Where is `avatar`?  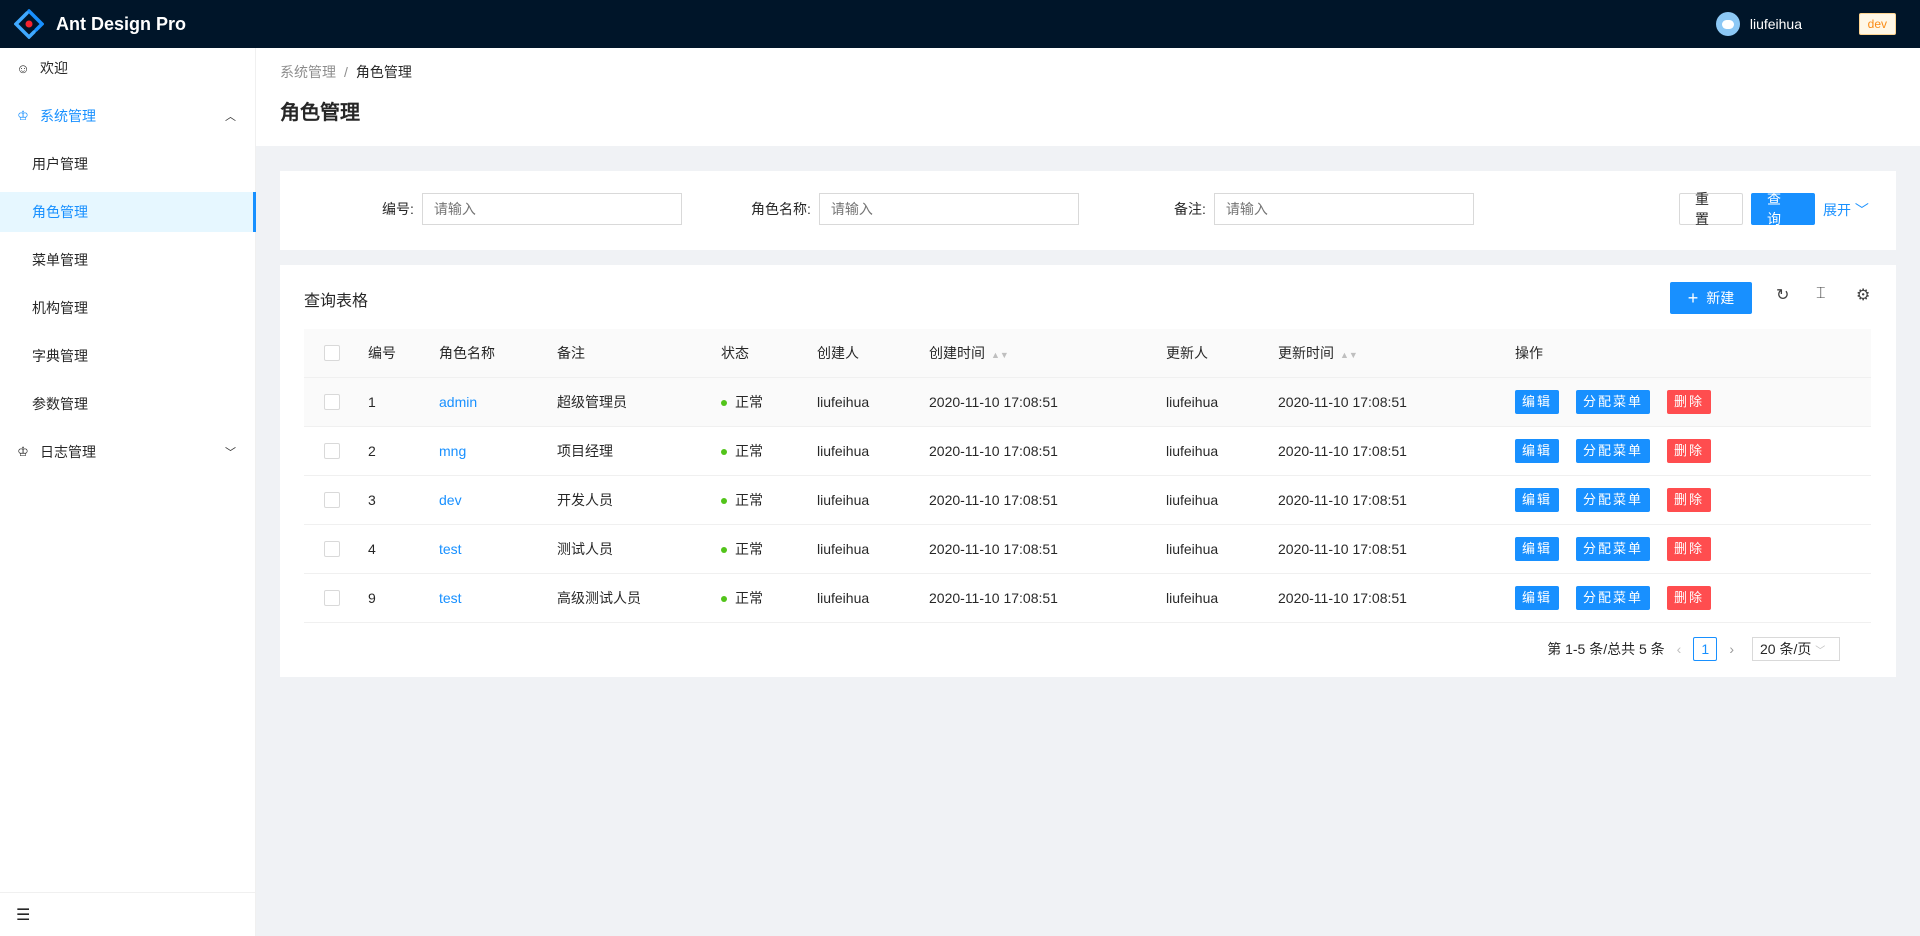
avatar is located at coordinates (1727, 24).